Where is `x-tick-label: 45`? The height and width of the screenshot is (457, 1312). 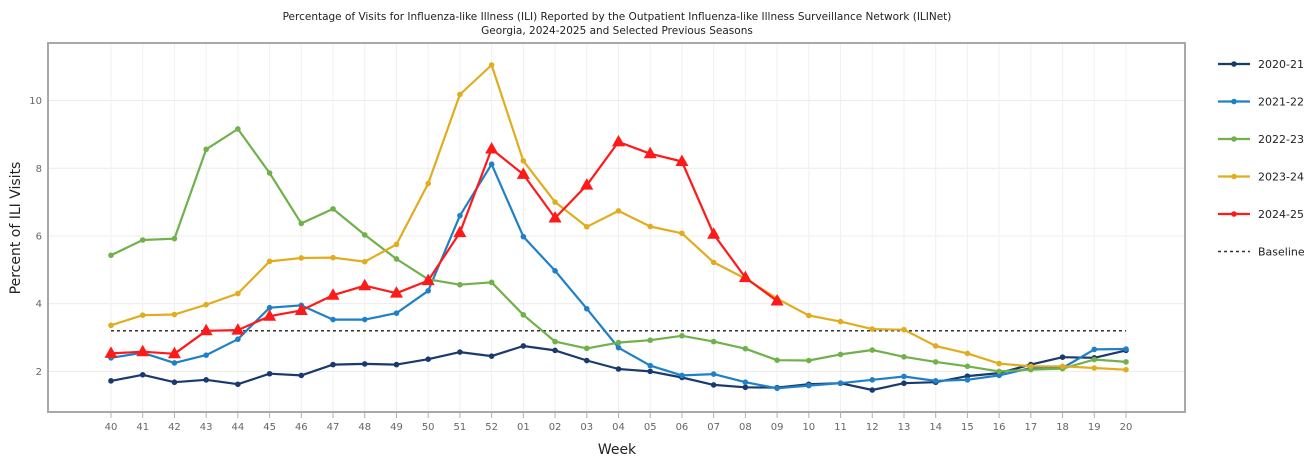
x-tick-label: 45 is located at coordinates (269, 427).